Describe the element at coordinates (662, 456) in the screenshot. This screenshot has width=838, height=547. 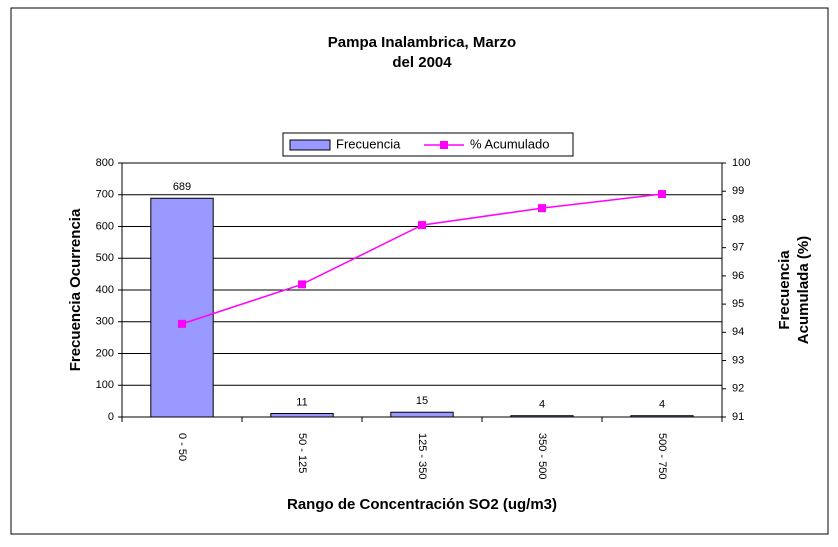
I see `x-tick-label: 500 - 750` at that location.